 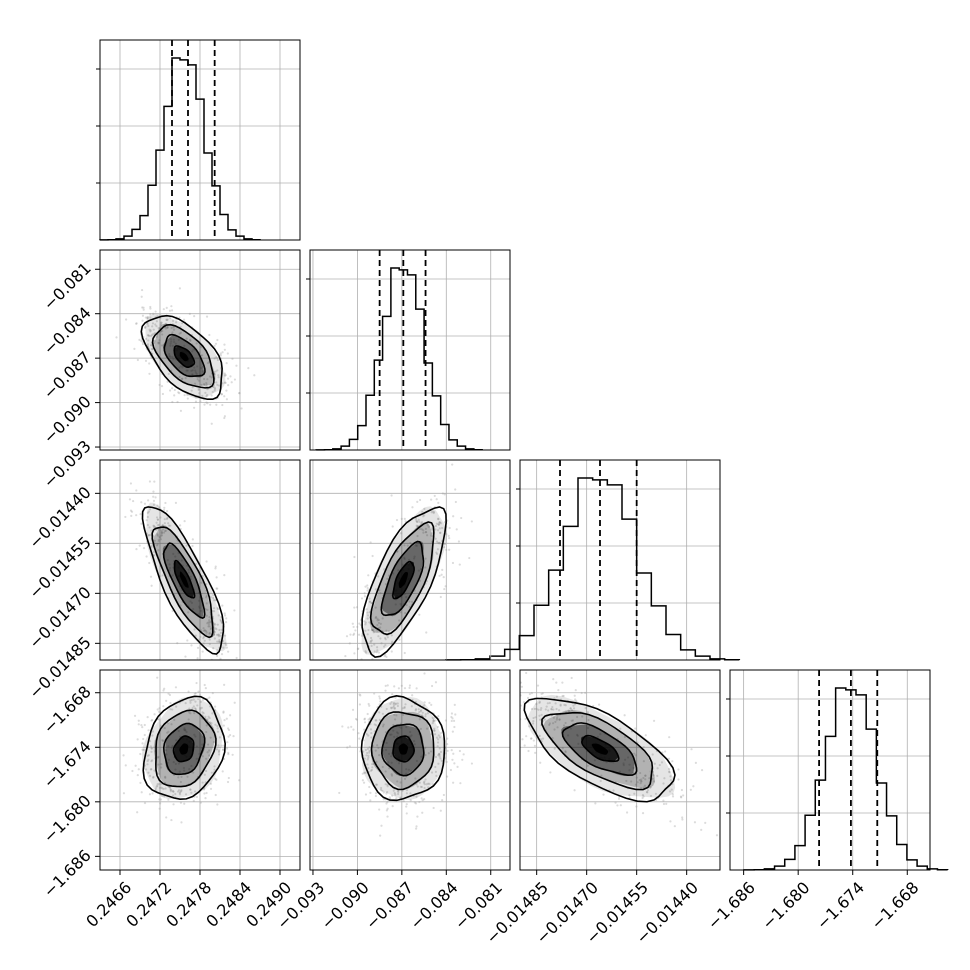 I want to click on density-core, so click(x=403, y=749).